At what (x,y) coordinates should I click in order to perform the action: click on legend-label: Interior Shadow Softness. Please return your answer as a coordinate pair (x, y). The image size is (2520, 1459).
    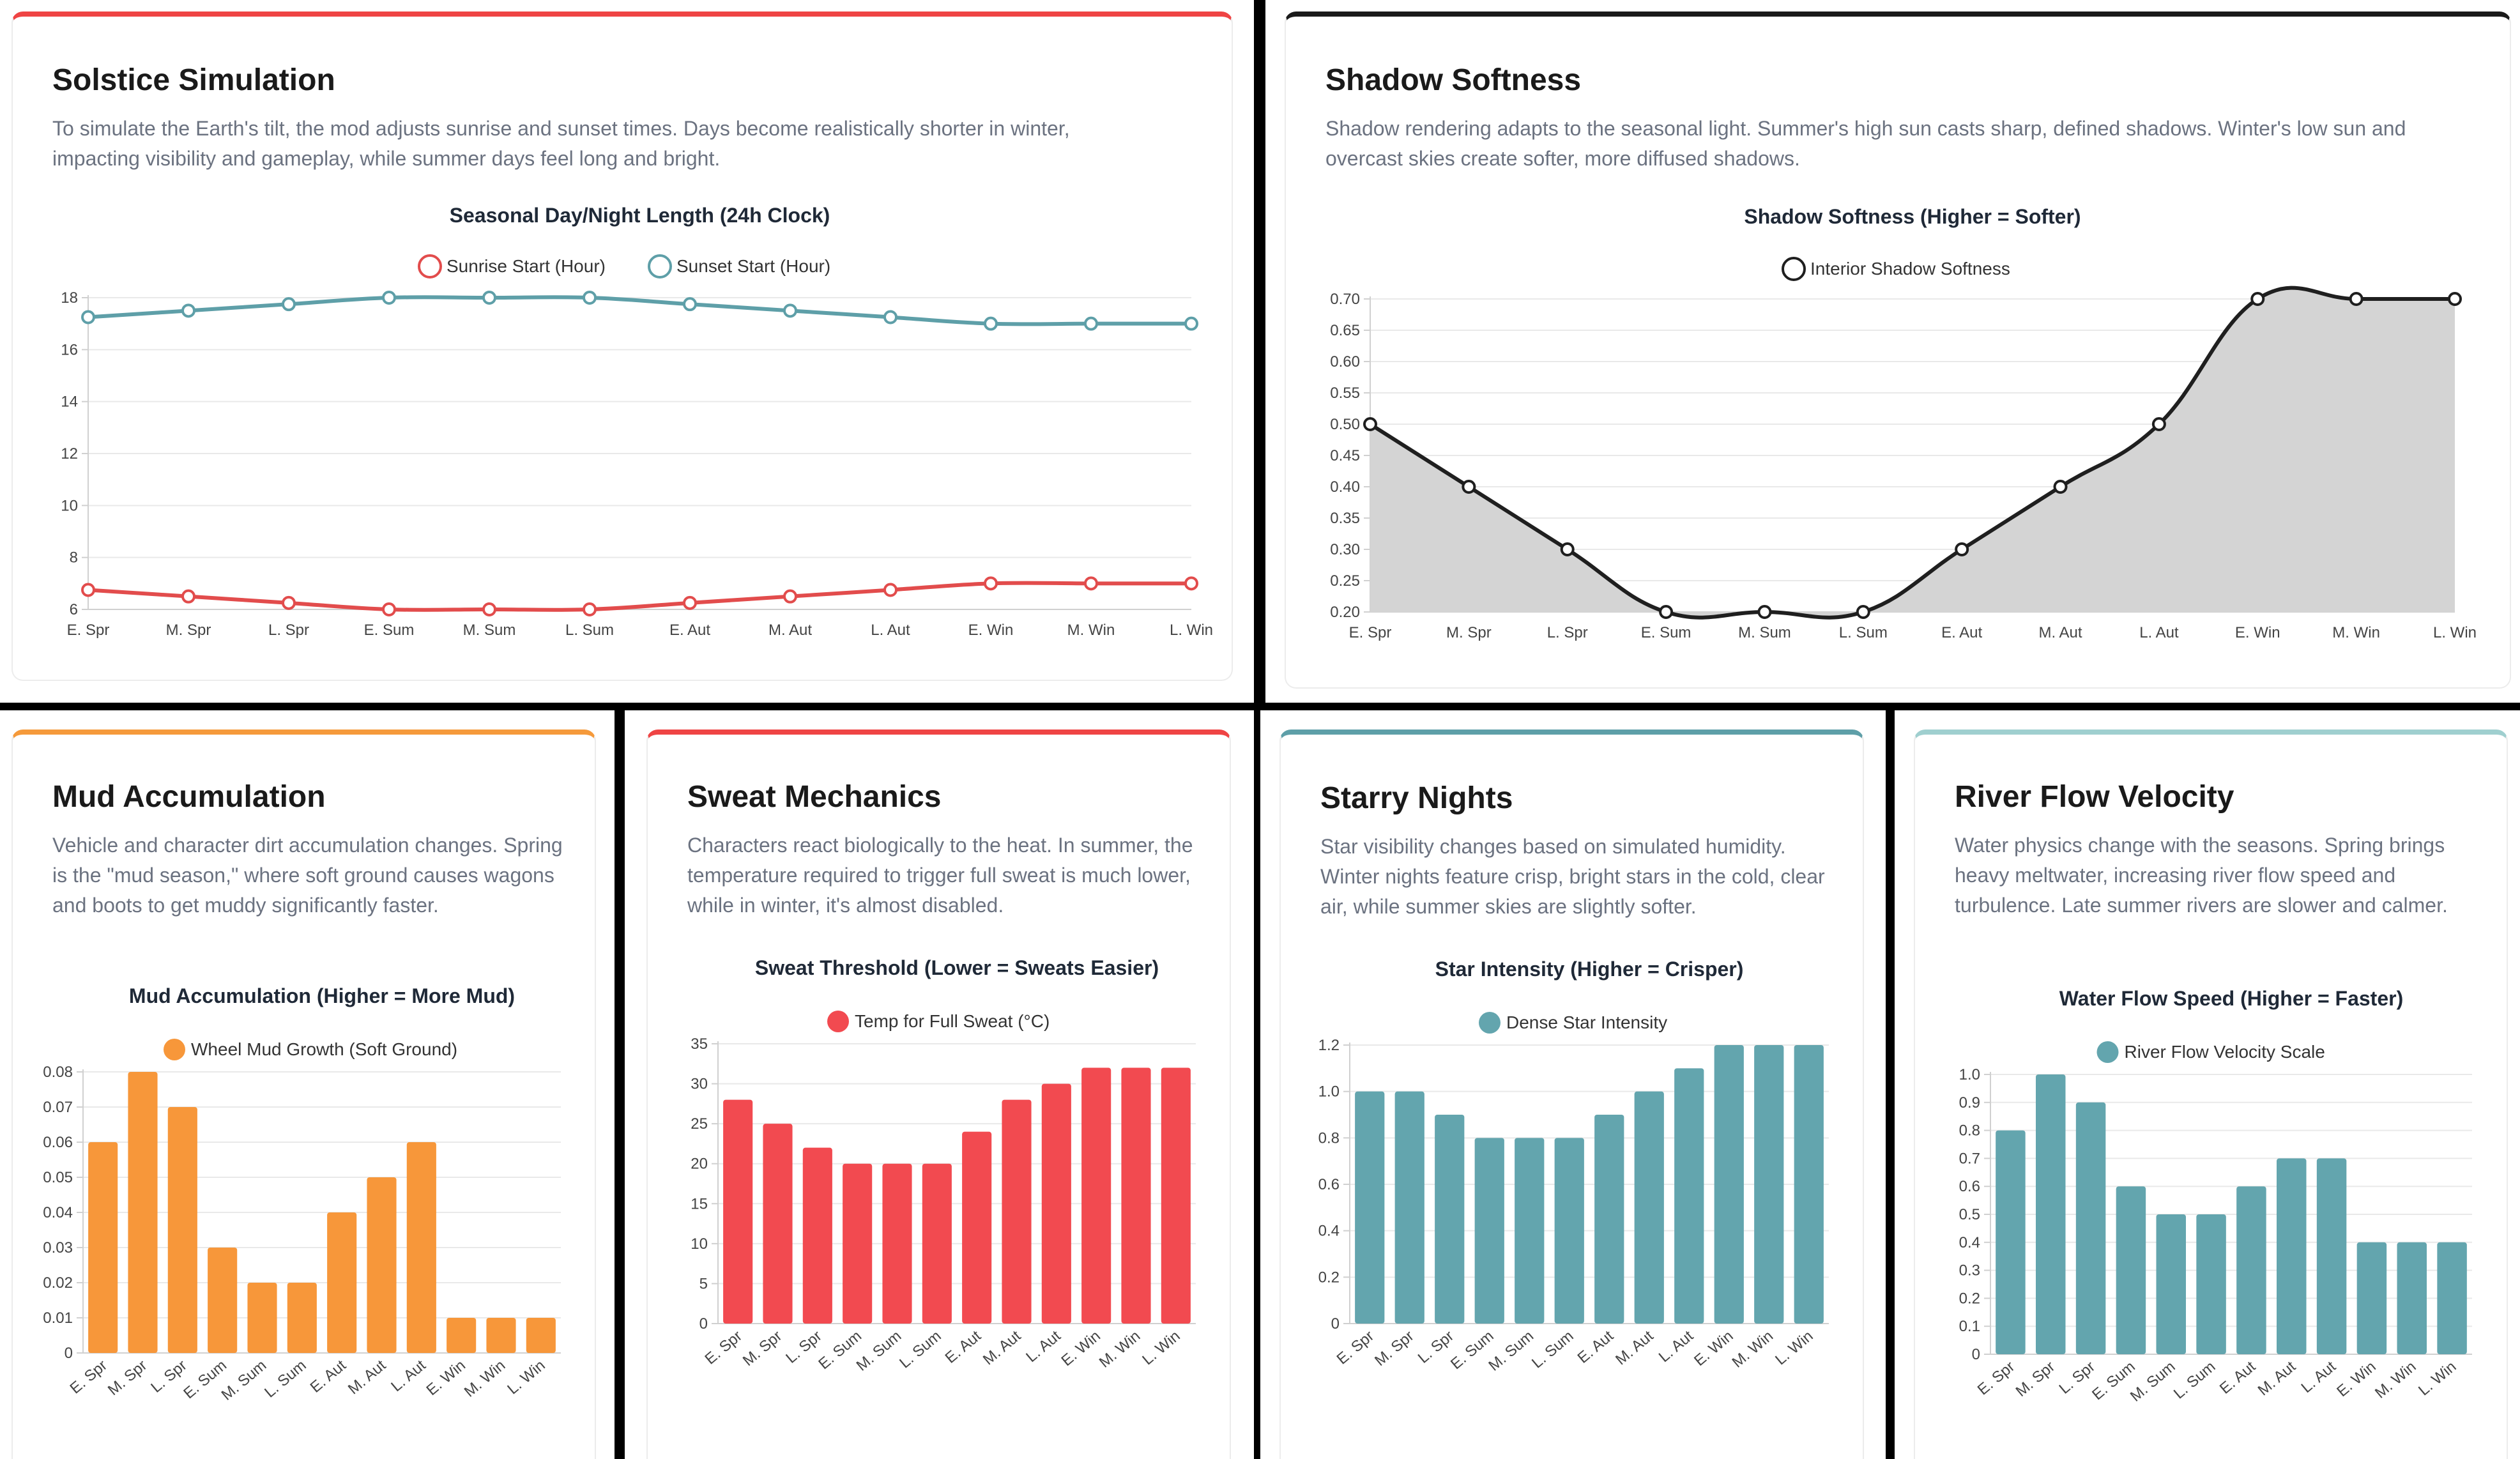
    Looking at the image, I should click on (1910, 269).